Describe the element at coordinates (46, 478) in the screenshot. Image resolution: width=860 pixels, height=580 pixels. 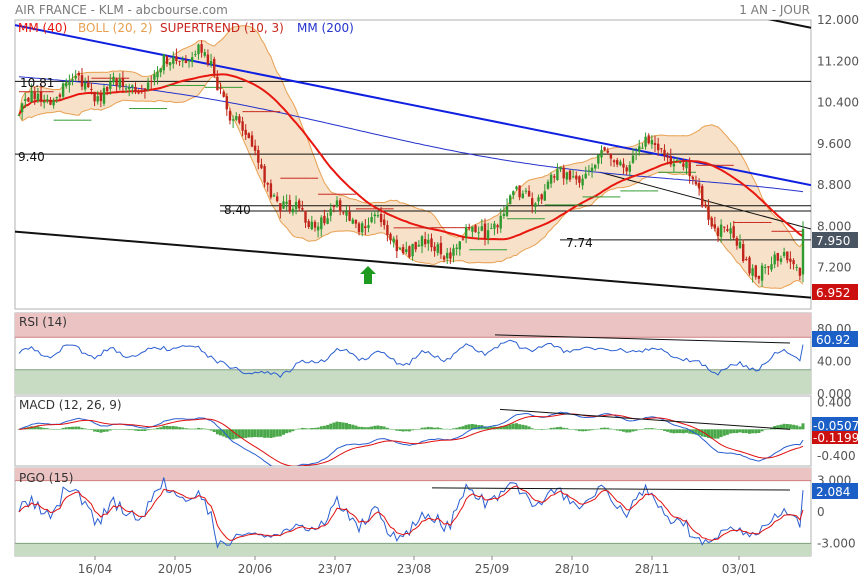
I see `pgo-label: PGO (15)` at that location.